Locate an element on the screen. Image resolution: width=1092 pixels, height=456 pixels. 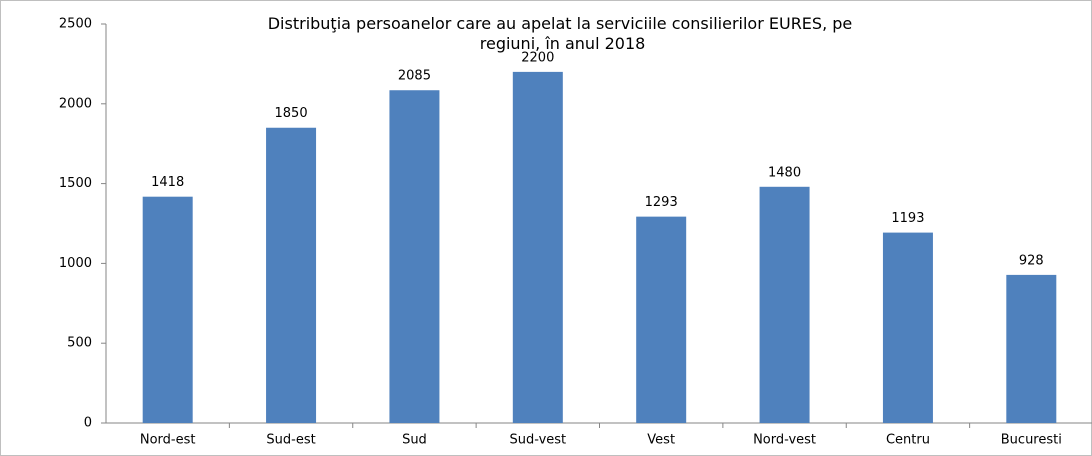
y-tick-label: 1500 is located at coordinates (75, 183).